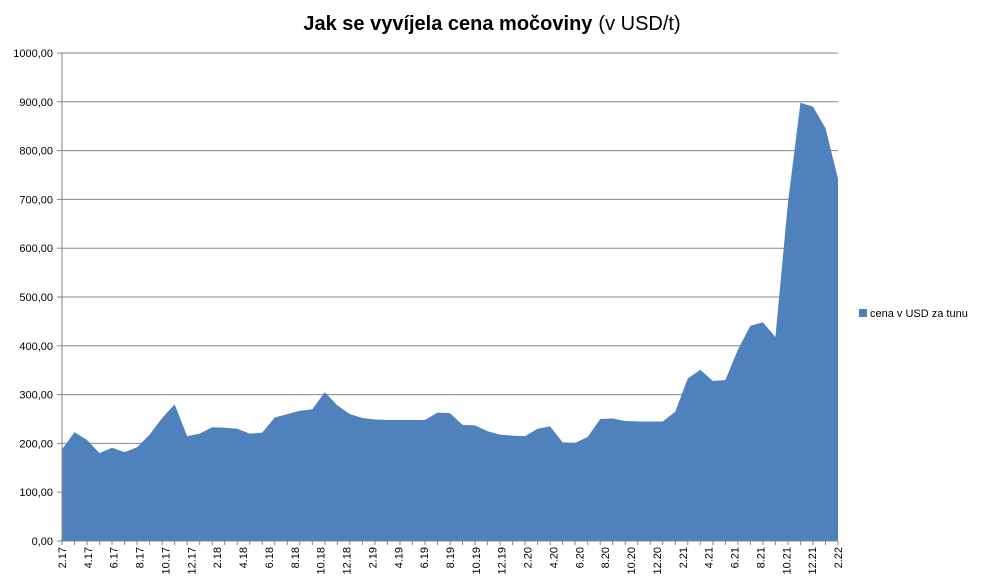 Image resolution: width=985 pixels, height=584 pixels. What do you see at coordinates (33, 54) in the screenshot?
I see `y-tick-label: 1000,00` at bounding box center [33, 54].